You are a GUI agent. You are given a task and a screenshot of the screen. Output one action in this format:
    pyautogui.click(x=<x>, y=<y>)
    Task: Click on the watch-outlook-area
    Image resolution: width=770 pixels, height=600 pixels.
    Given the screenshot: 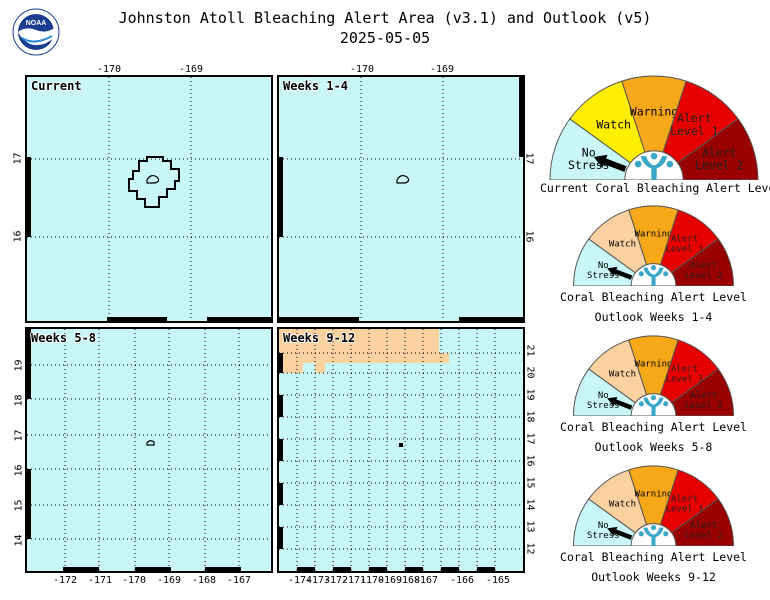 What is the action you would take?
    pyautogui.click(x=364, y=351)
    